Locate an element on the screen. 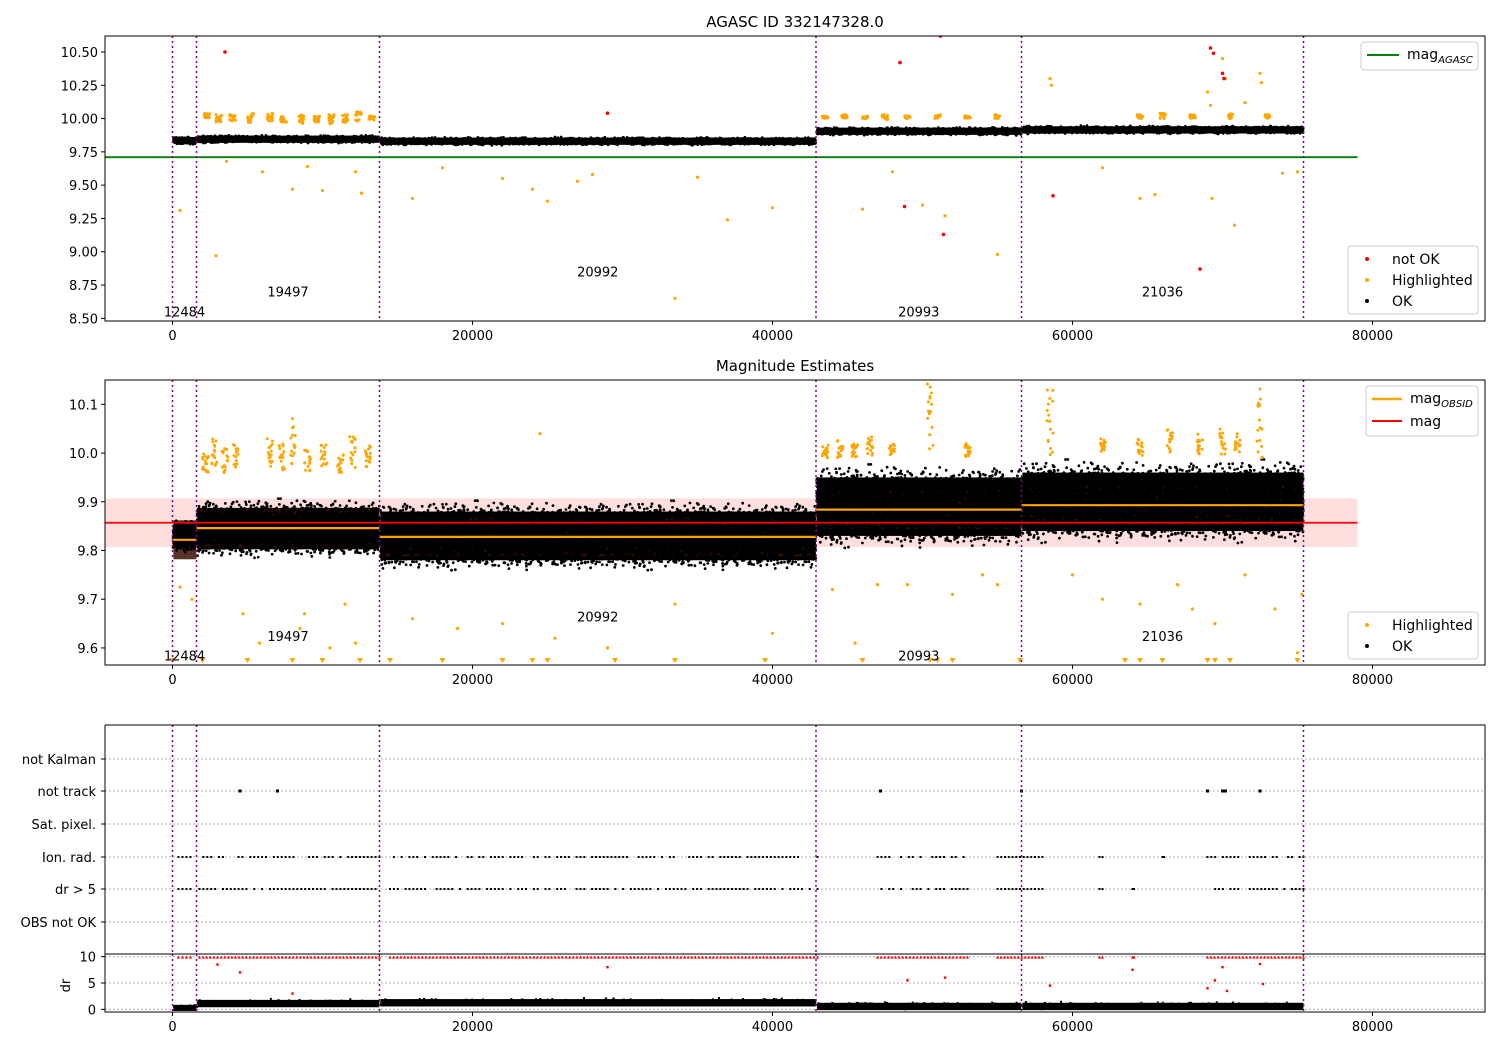 The image size is (1500, 1050). y-tick-label: 10.50 is located at coordinates (79, 53).